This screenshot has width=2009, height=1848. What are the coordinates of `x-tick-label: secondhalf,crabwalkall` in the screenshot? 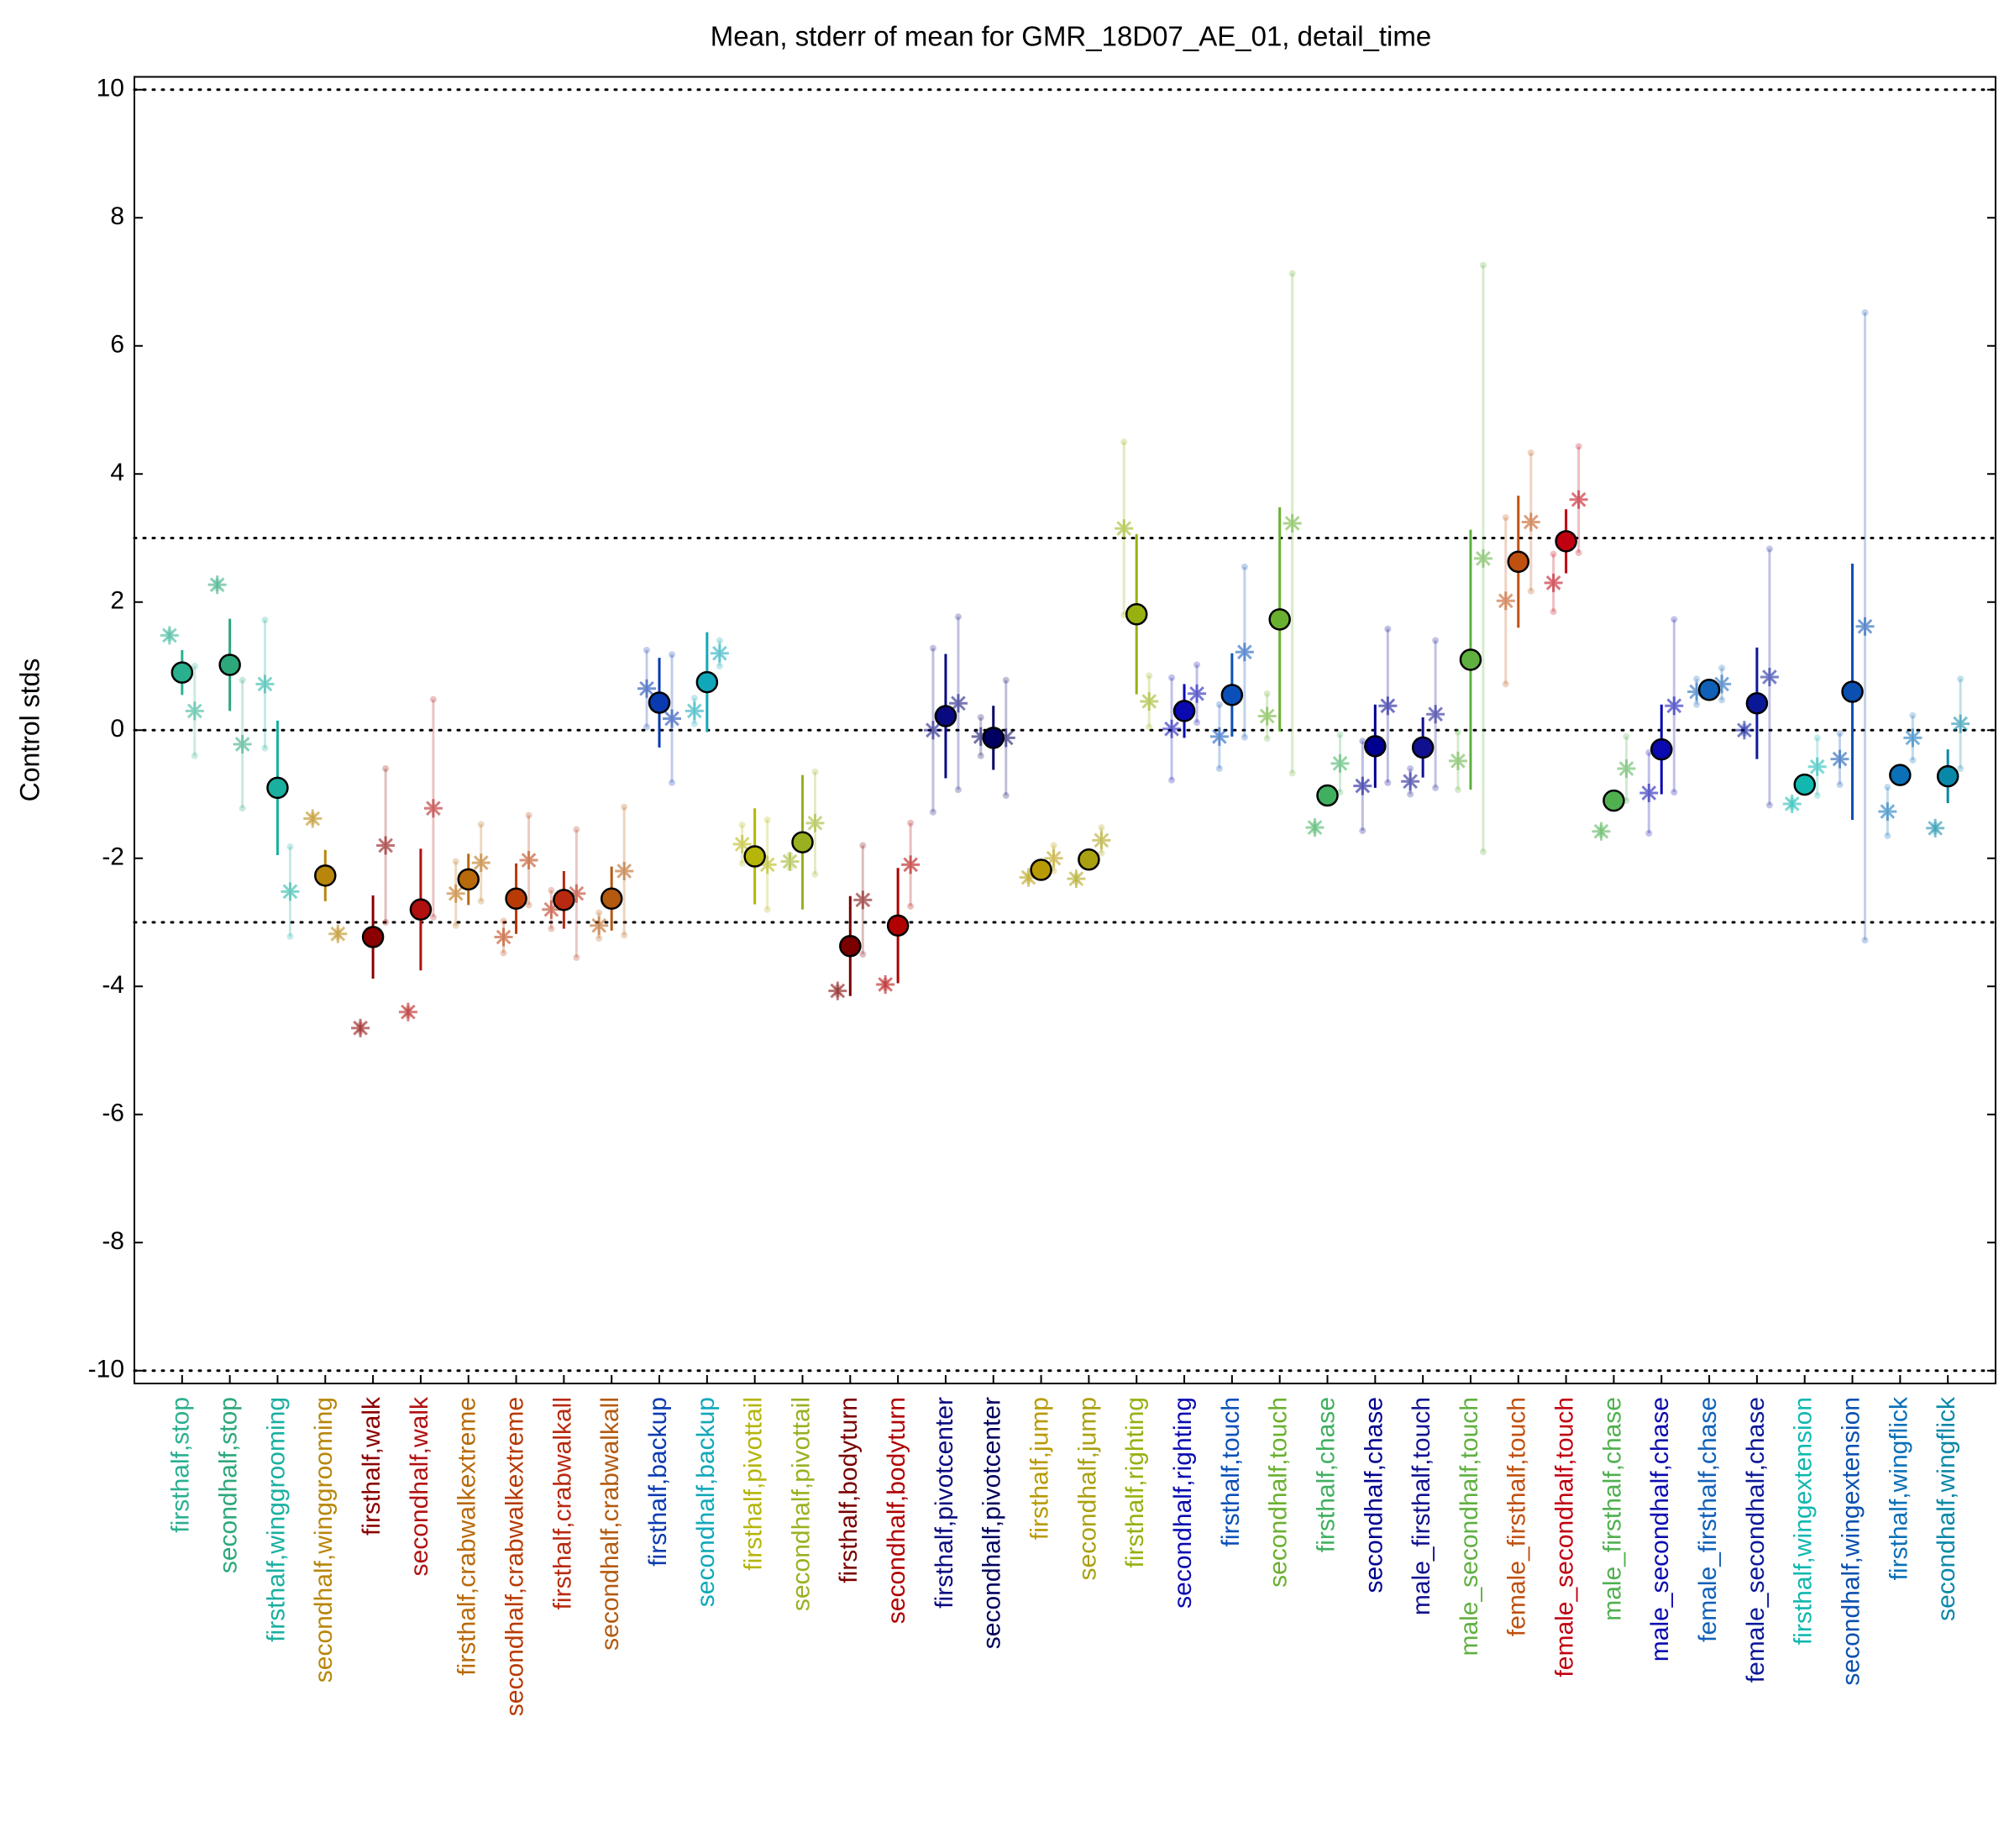 It's located at (610, 1524).